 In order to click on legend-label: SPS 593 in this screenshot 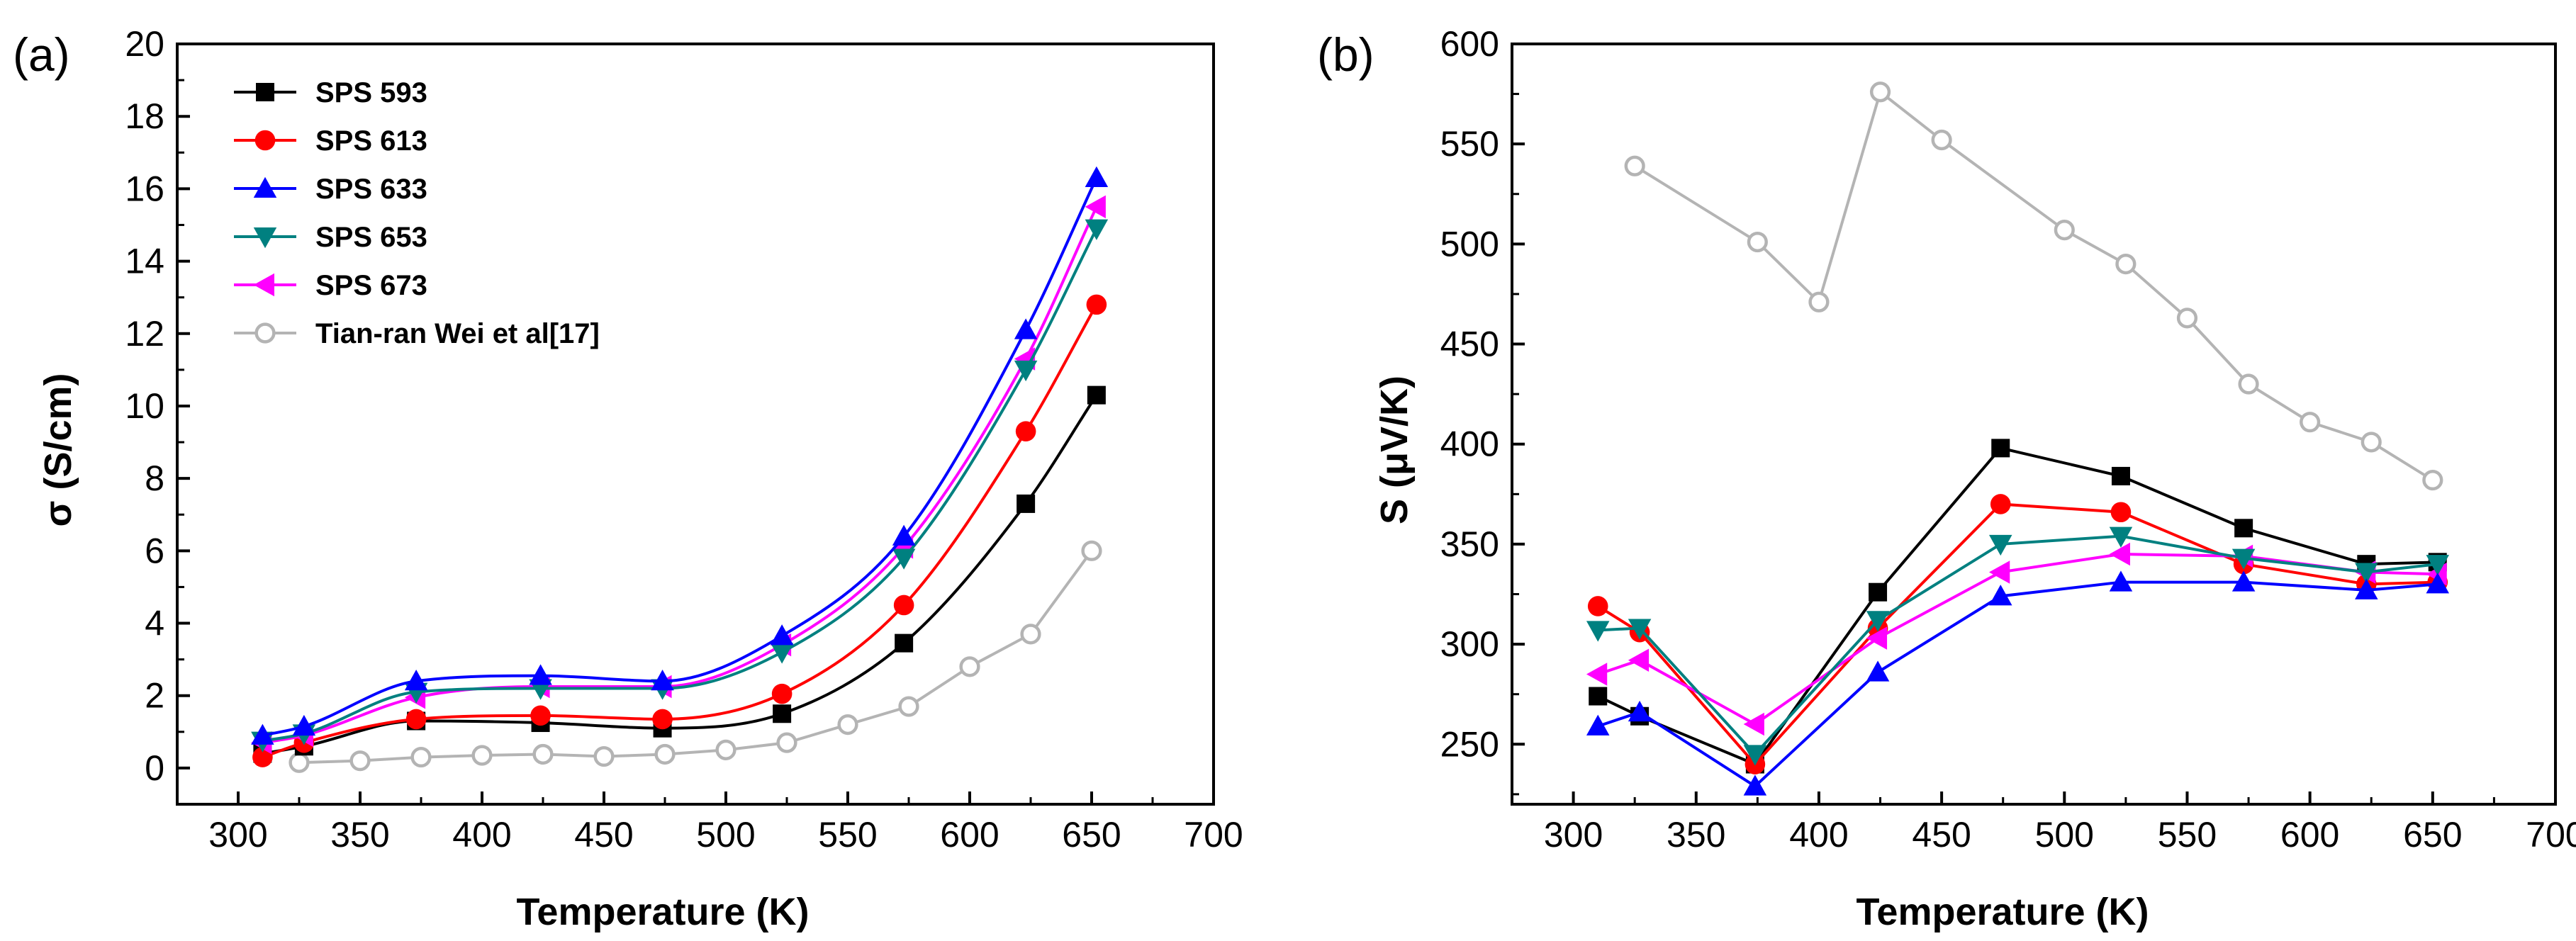, I will do `click(371, 92)`.